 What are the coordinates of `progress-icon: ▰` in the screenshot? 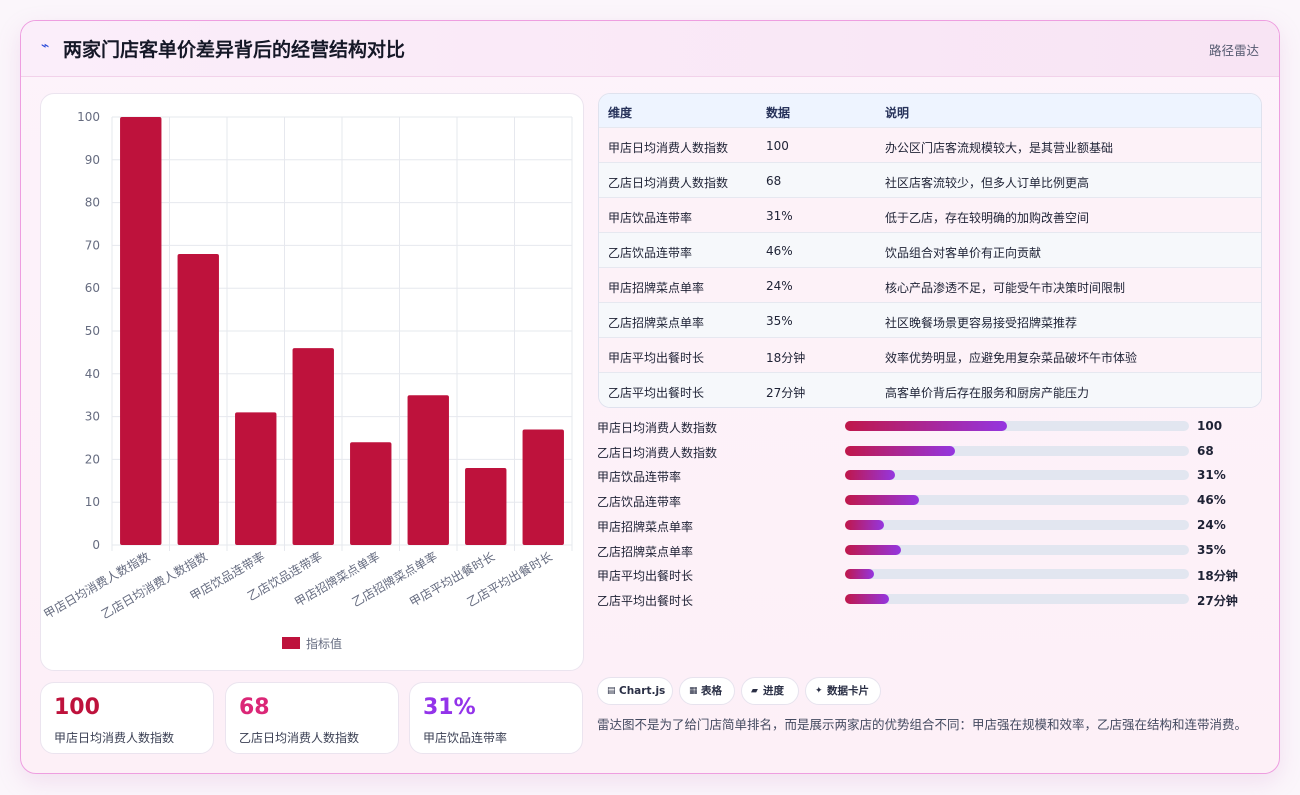 It's located at (754, 691).